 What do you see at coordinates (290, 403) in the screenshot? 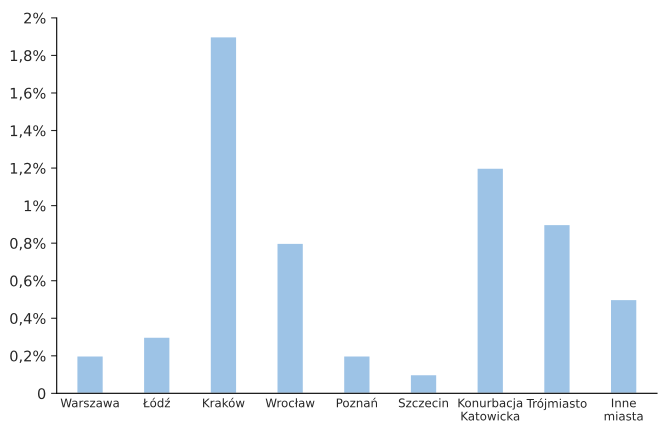
I see `x-tick-label: Wrocław` at bounding box center [290, 403].